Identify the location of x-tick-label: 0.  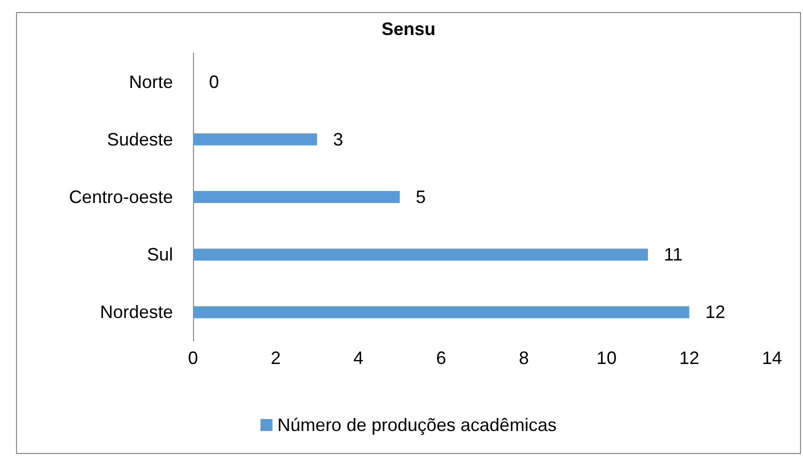
(193, 358).